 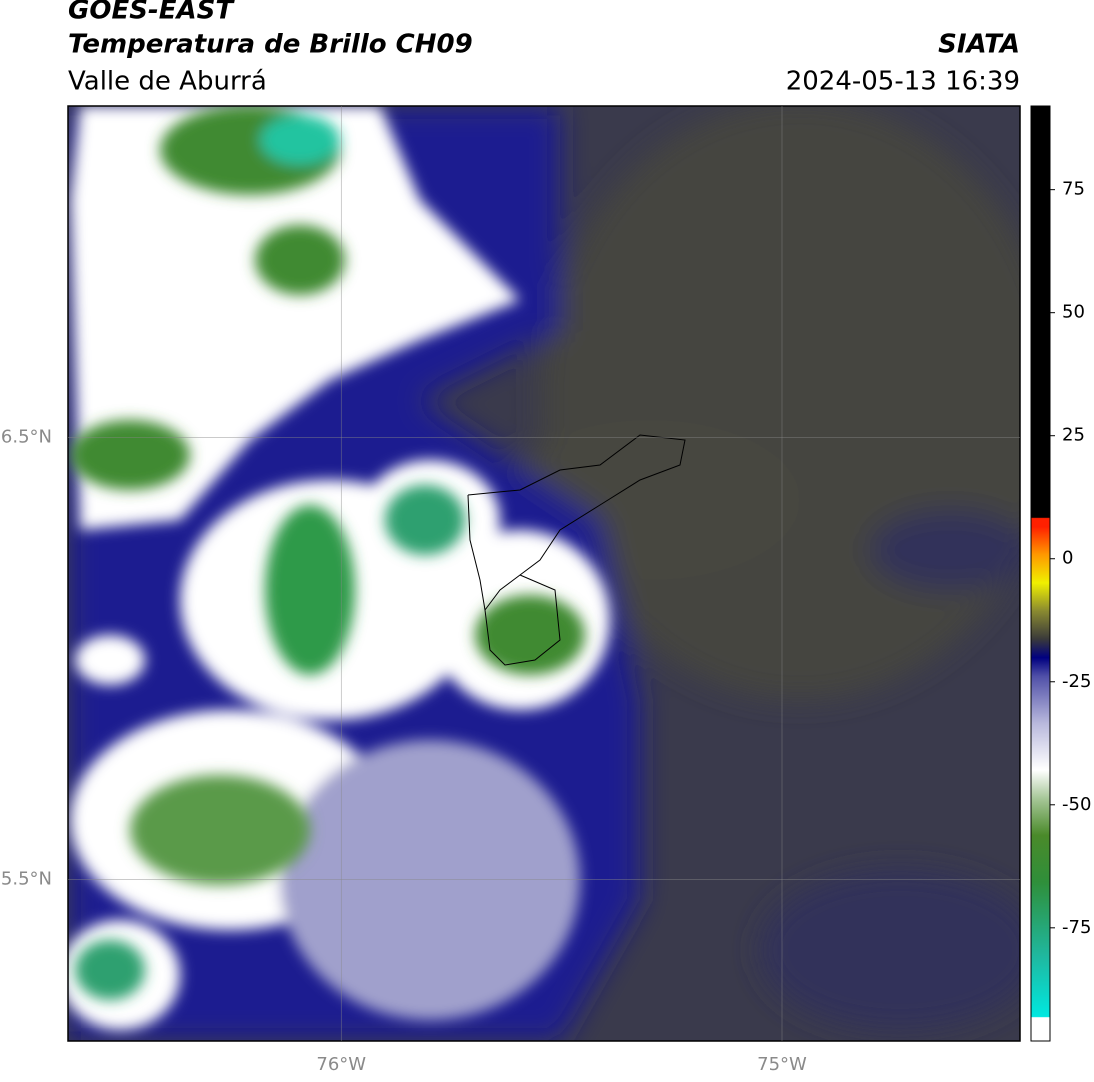 What do you see at coordinates (1076, 804) in the screenshot?
I see `colorbar-tick-label: -50` at bounding box center [1076, 804].